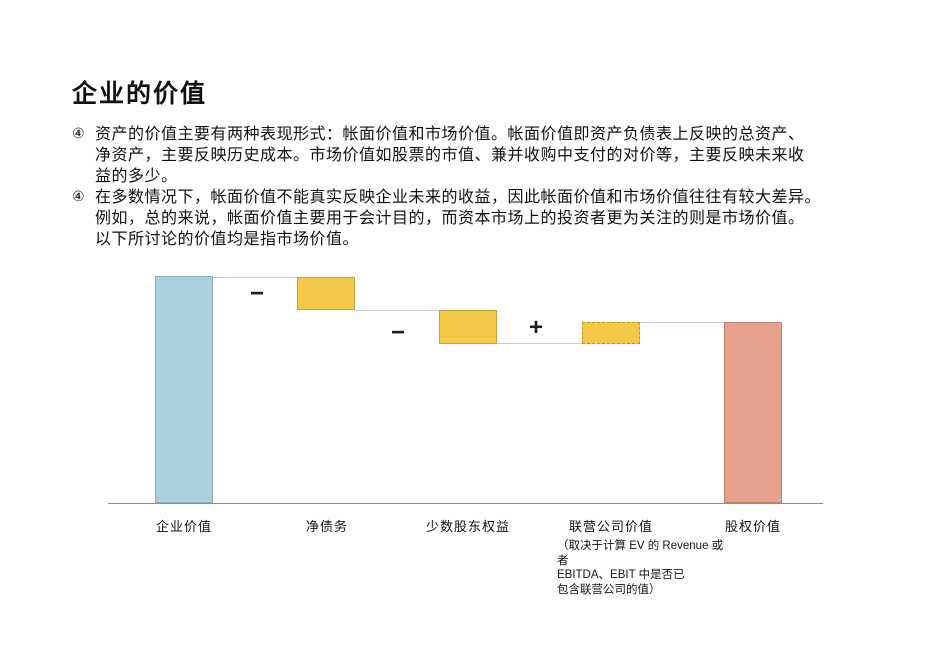 This screenshot has width=950, height=672. Describe the element at coordinates (397, 332) in the screenshot. I see `minus-operator-2: −` at that location.